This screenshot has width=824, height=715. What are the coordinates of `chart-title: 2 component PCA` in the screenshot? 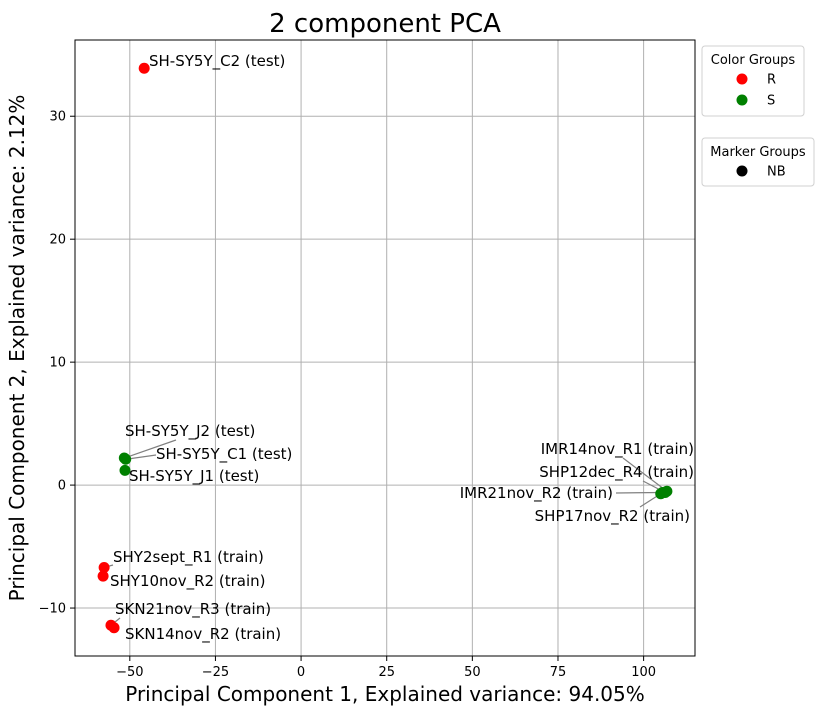 It's located at (385, 24).